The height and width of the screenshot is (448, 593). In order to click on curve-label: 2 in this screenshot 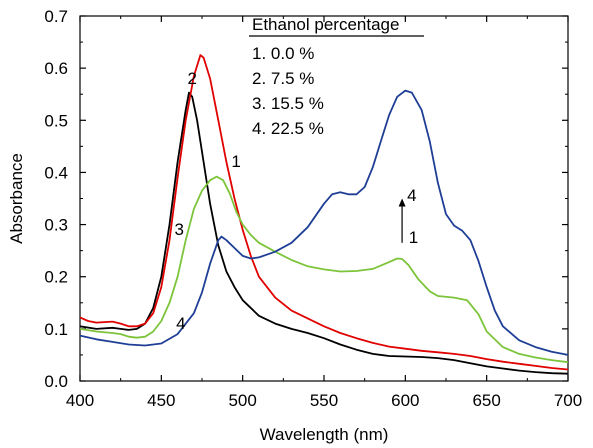, I will do `click(192, 78)`.